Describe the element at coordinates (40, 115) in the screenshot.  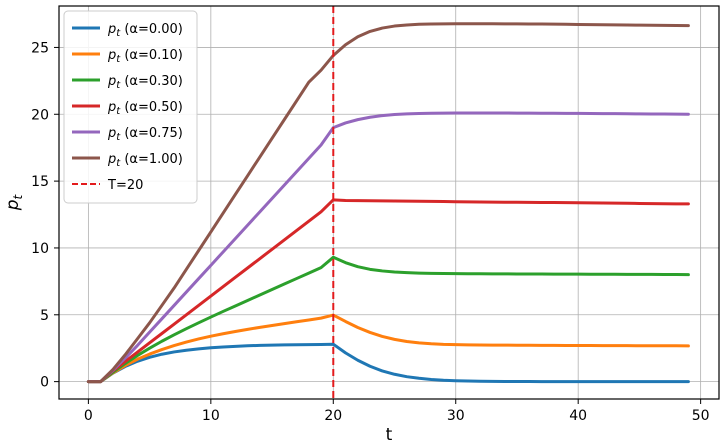
I see `y-tick-label: 20` at that location.